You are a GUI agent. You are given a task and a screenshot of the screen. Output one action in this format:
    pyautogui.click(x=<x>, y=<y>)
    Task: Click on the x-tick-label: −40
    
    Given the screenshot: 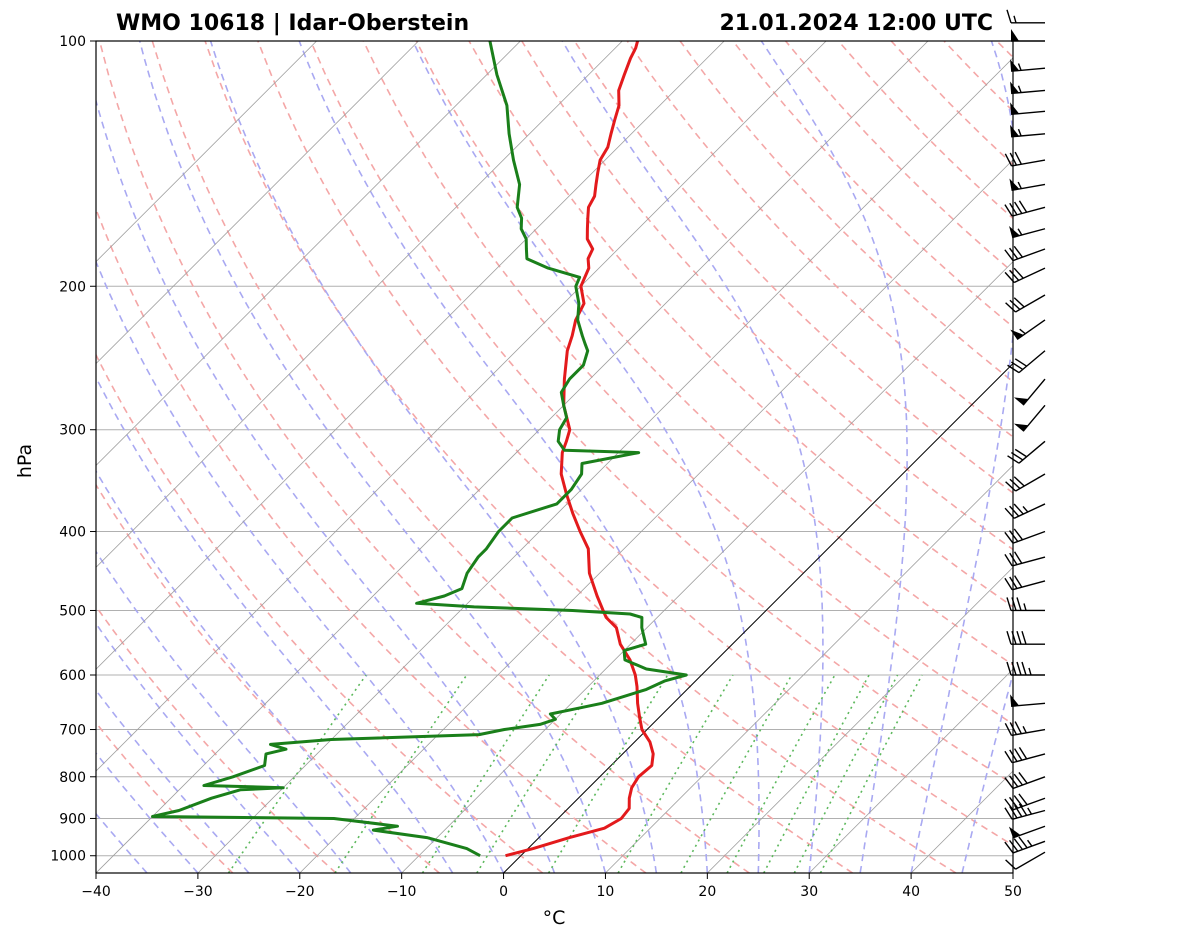 What is the action you would take?
    pyautogui.click(x=96, y=892)
    